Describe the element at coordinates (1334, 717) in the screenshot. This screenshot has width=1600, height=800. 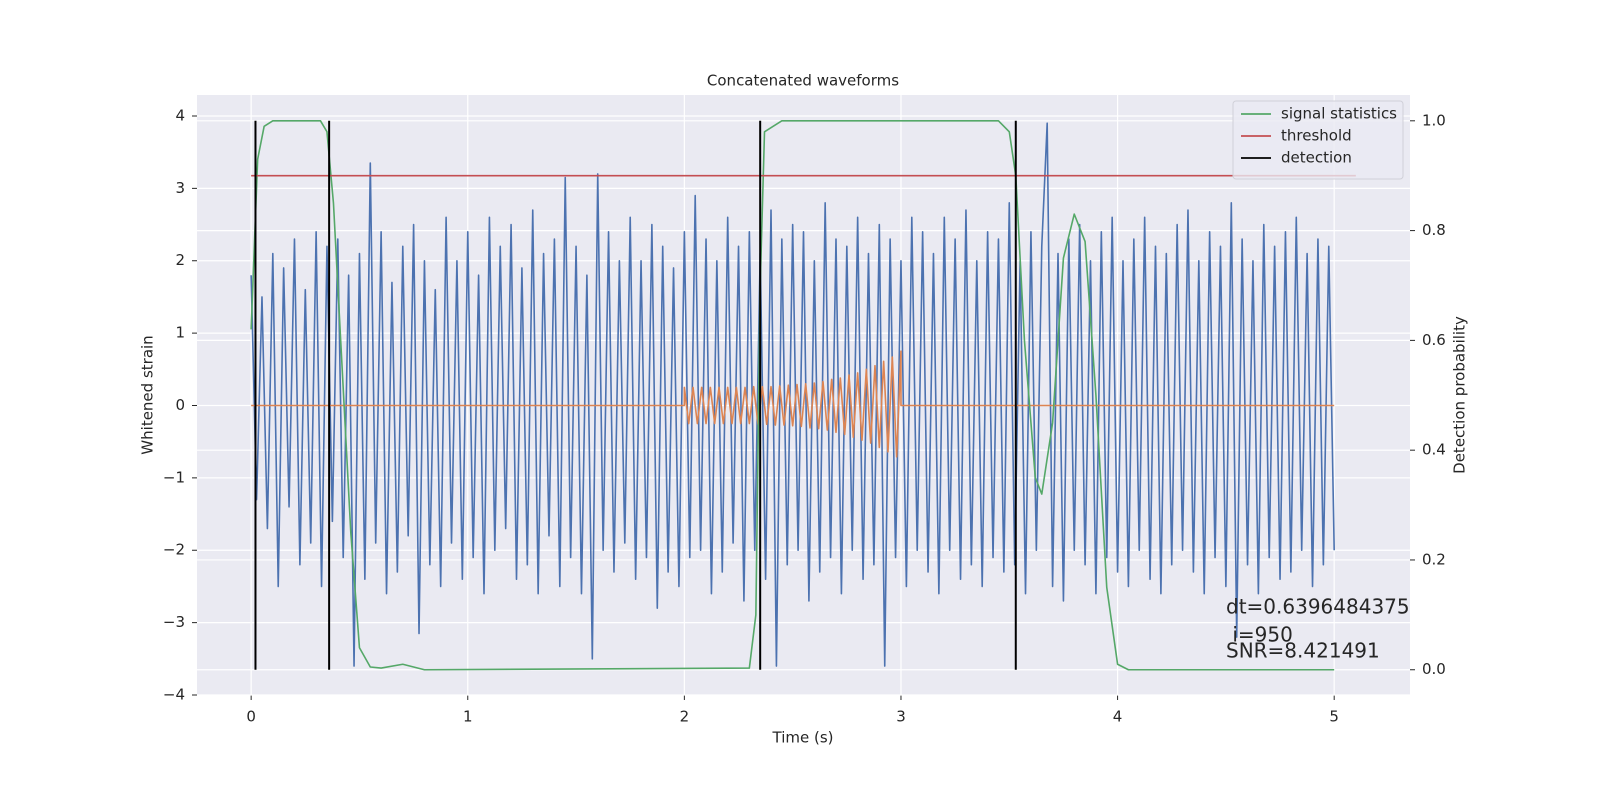
I see `x-tick-label: 5` at that location.